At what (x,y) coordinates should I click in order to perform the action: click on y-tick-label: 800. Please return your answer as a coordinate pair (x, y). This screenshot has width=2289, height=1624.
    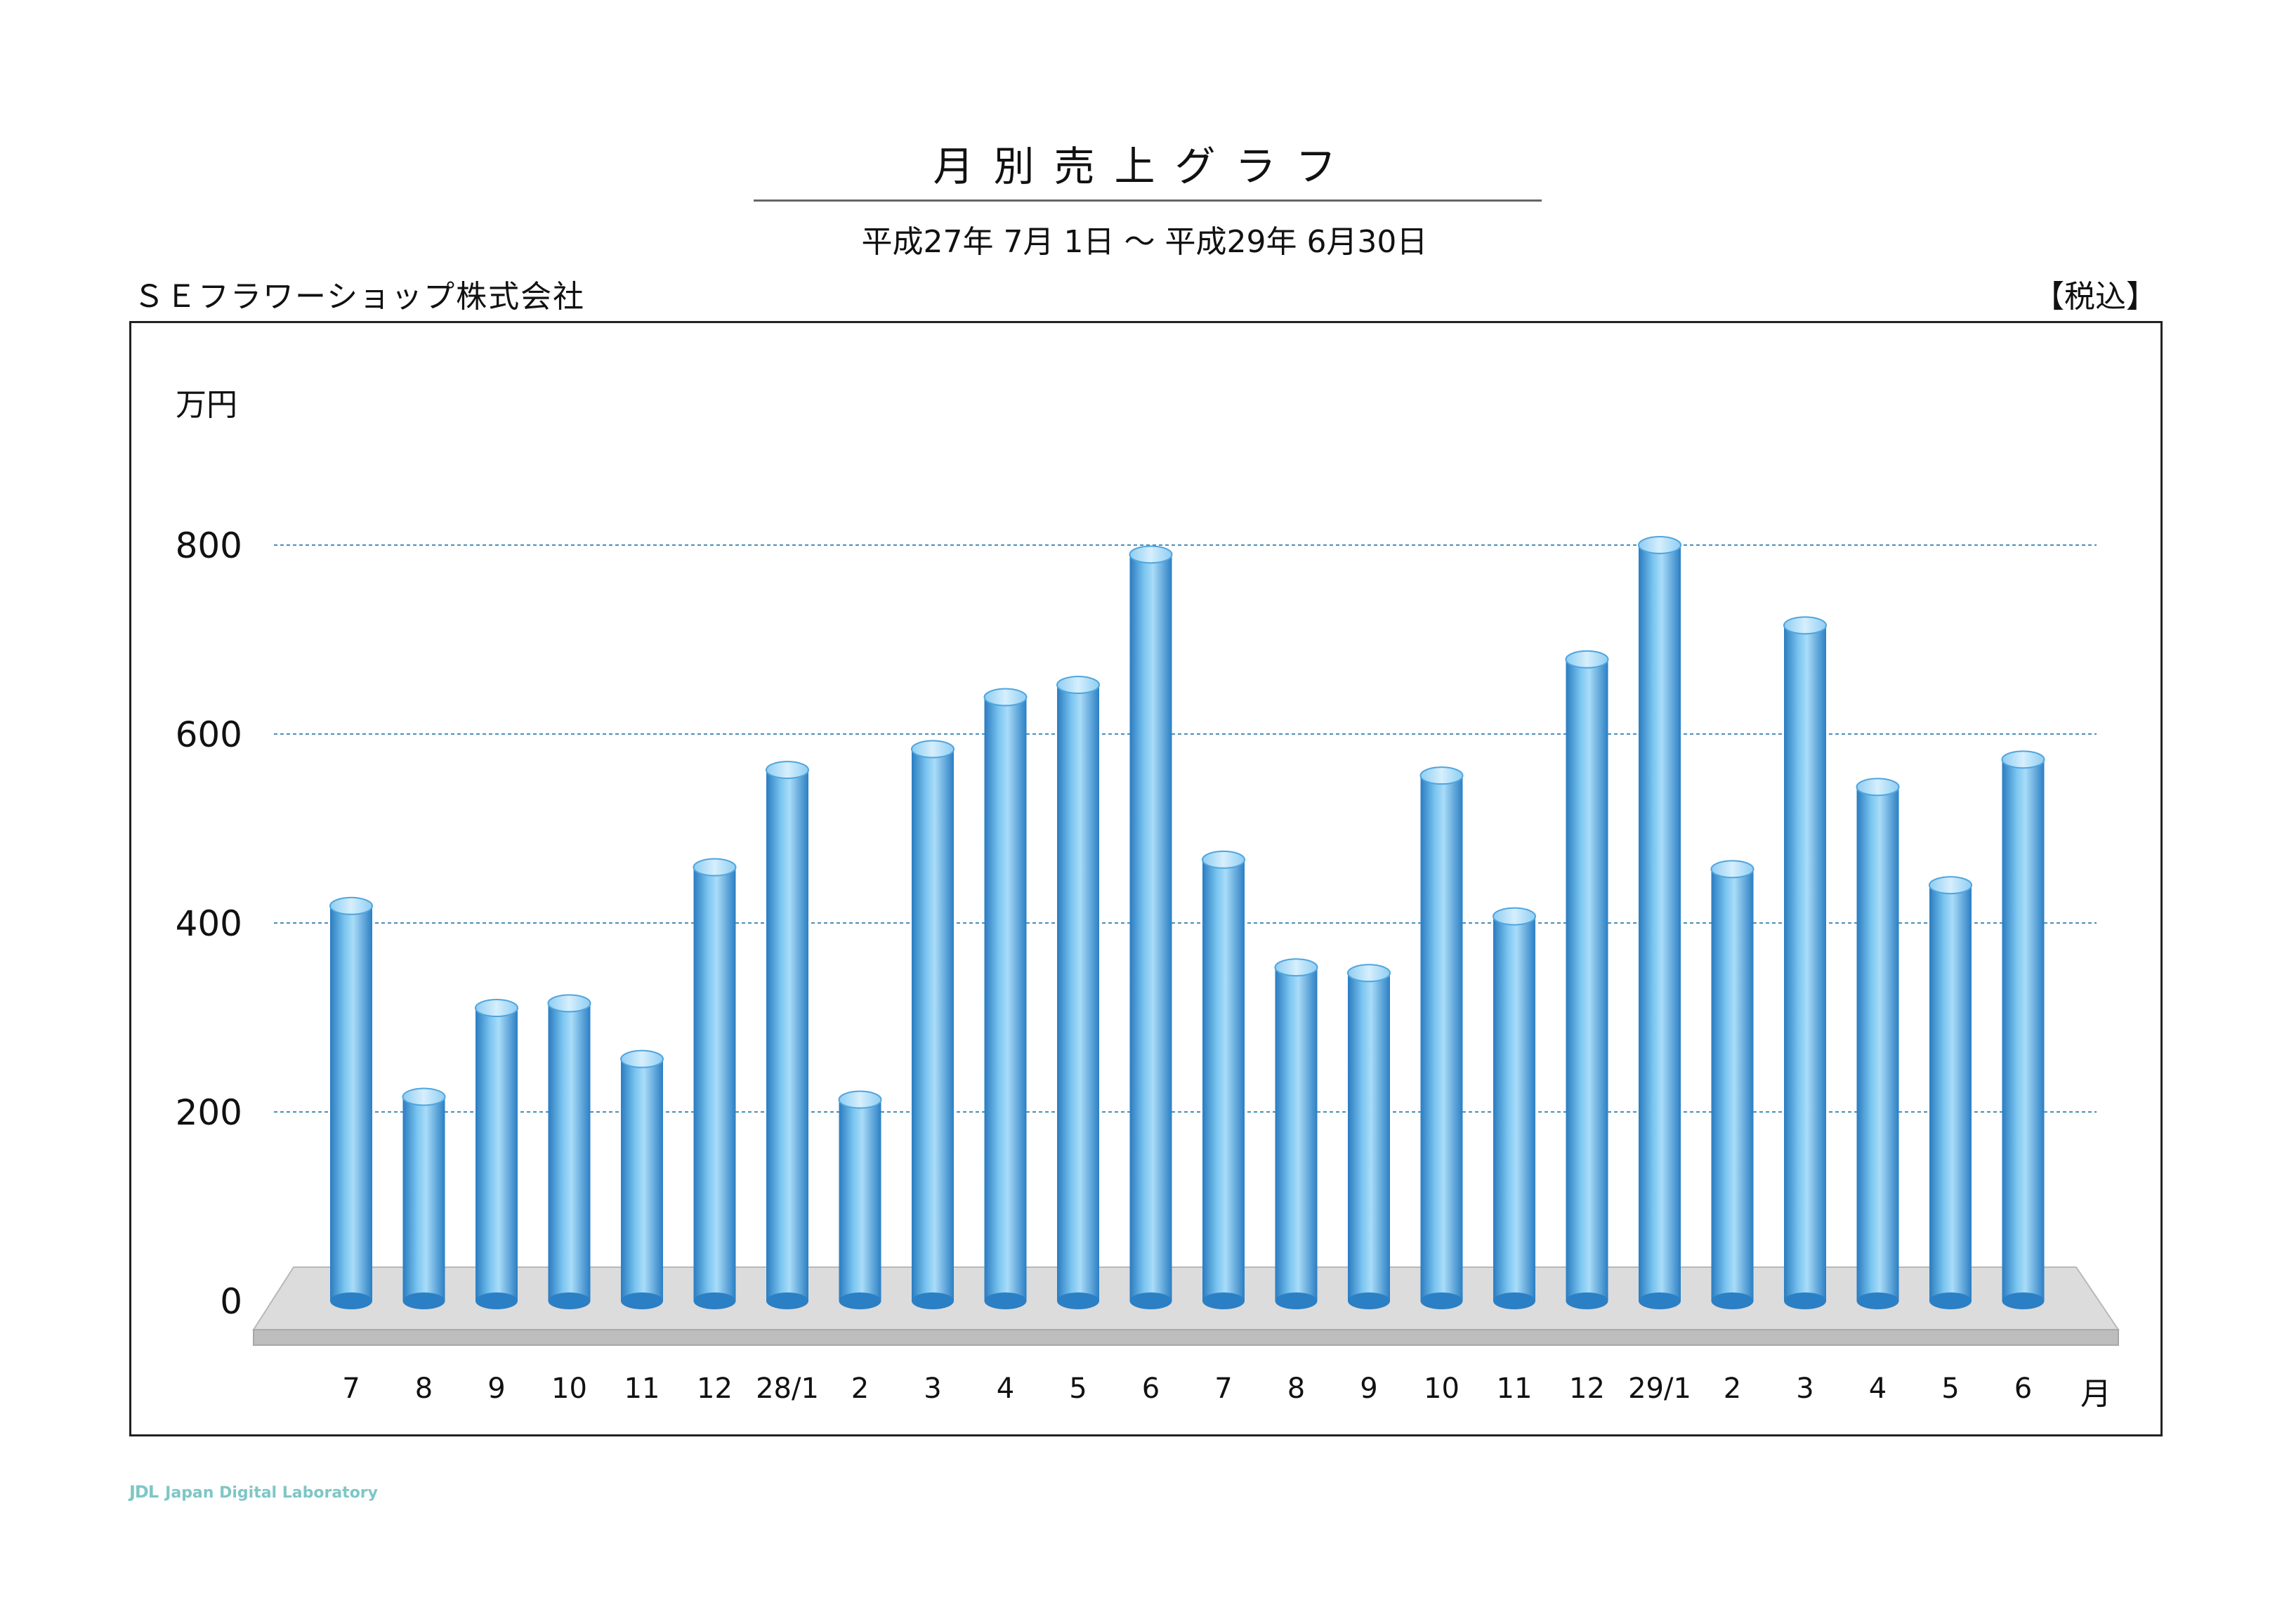
    Looking at the image, I should click on (209, 545).